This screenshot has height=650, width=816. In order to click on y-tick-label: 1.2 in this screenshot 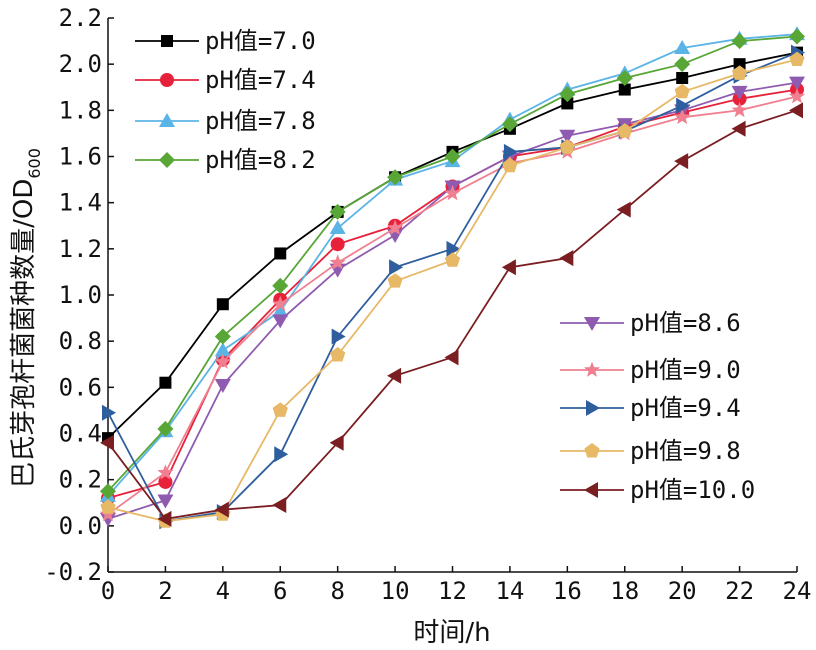, I will do `click(80, 249)`.